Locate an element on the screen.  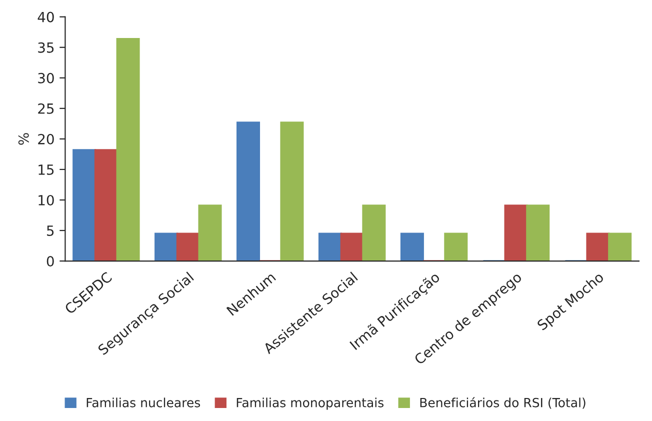
legend-label: Familias nucleares is located at coordinates (143, 403).